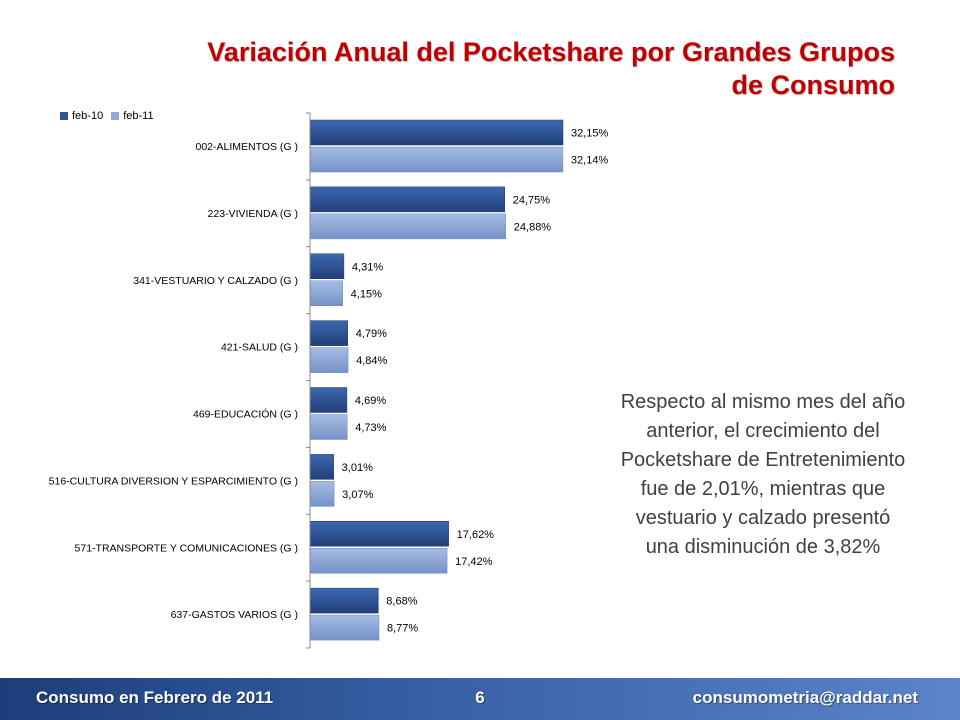  I want to click on category-label-4: 469-EDUCACIÓN (G ), so click(245, 414).